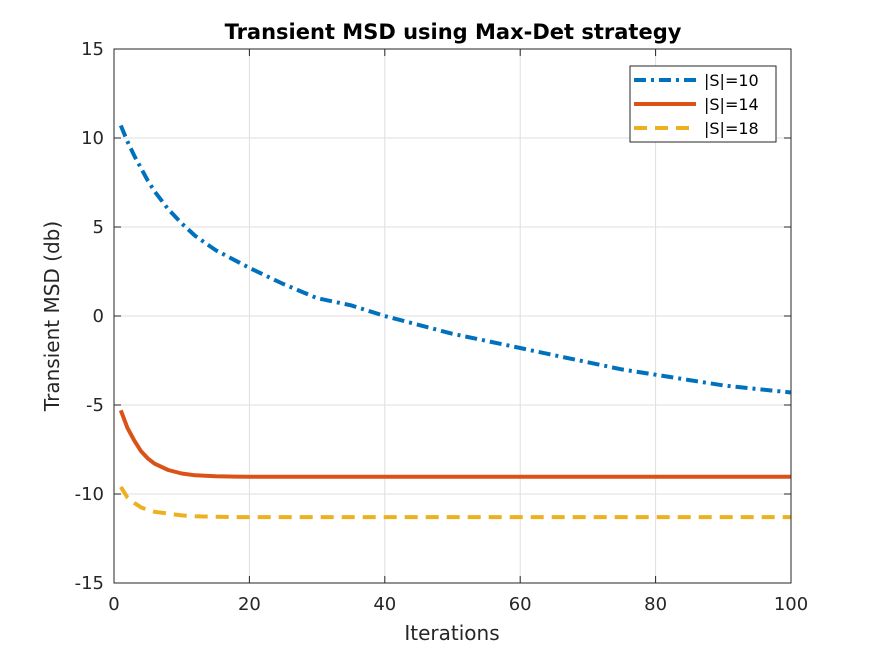 The height and width of the screenshot is (656, 875). Describe the element at coordinates (791, 604) in the screenshot. I see `x-tick-label: 100` at that location.